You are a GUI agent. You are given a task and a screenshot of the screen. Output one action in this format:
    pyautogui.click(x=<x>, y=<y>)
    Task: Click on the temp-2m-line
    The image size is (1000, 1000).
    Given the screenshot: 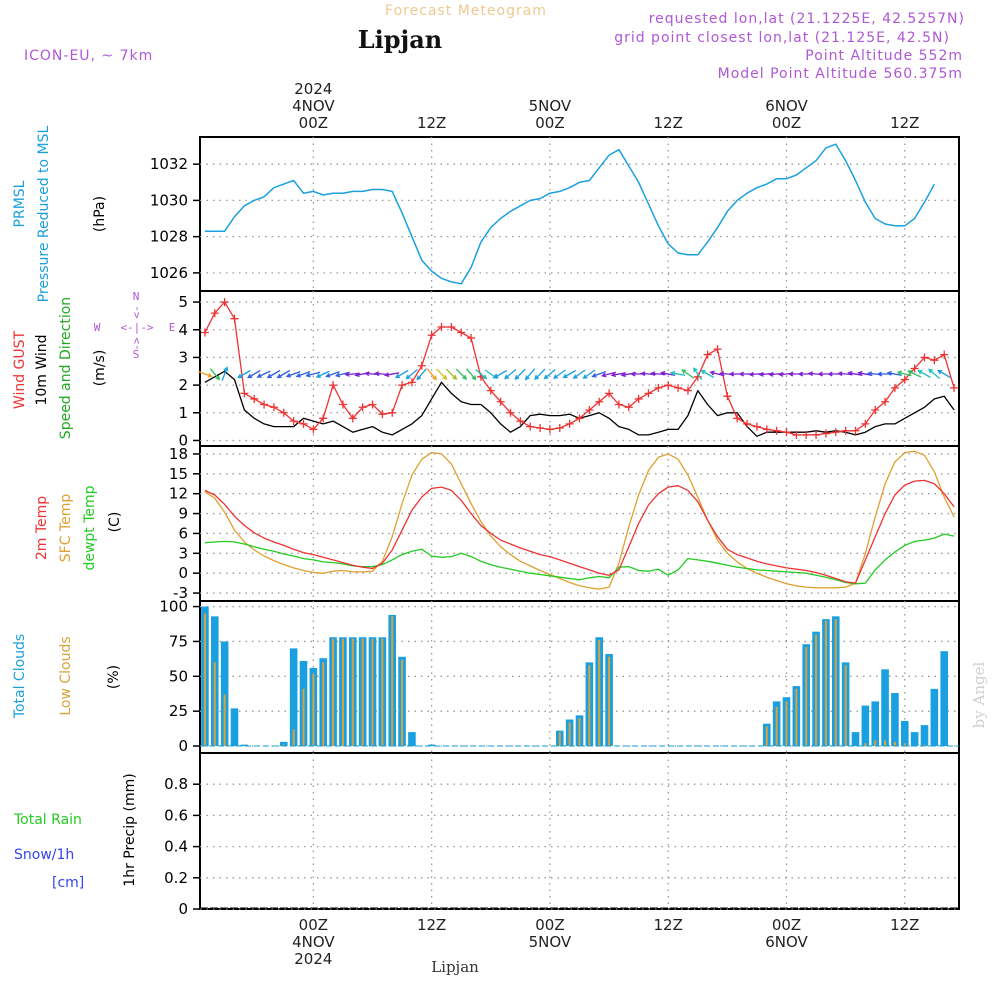 What is the action you would take?
    pyautogui.click(x=579, y=531)
    